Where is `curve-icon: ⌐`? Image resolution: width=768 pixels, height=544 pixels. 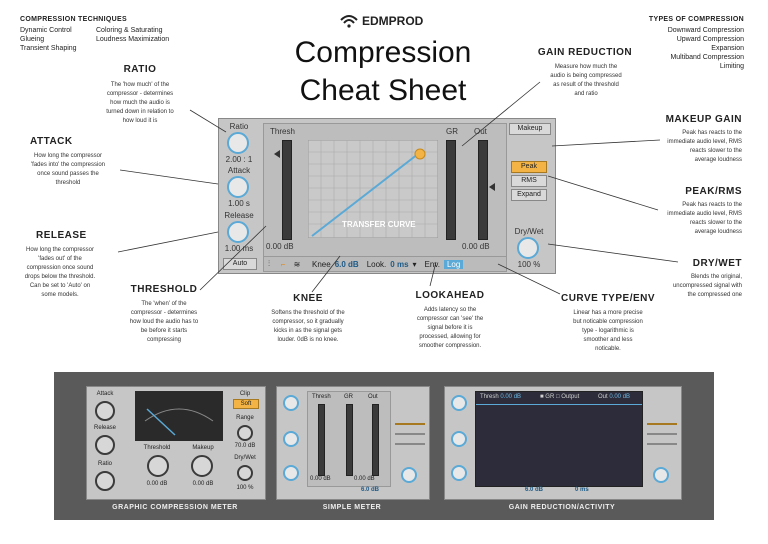 curve-icon: ⌐ is located at coordinates (283, 264).